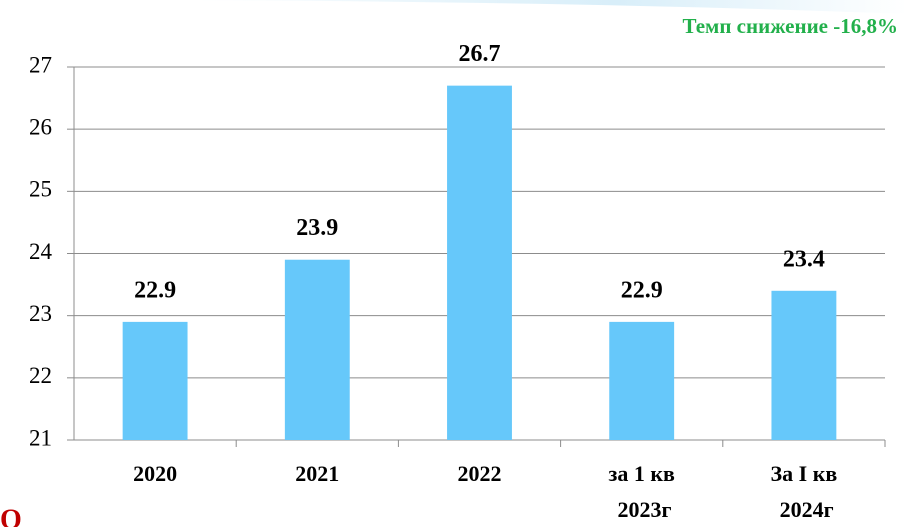 The width and height of the screenshot is (907, 527). Describe the element at coordinates (641, 491) in the screenshot. I see `x-tick-label: за 1 кв 2023г` at that location.